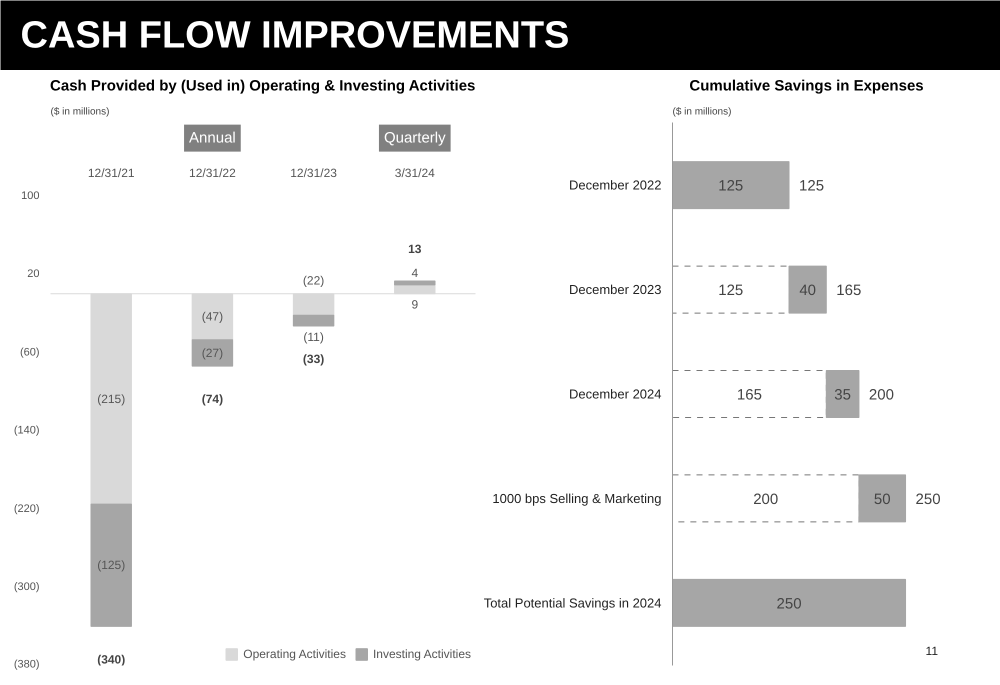 The image size is (1000, 685). I want to click on data-label: 4, so click(414, 273).